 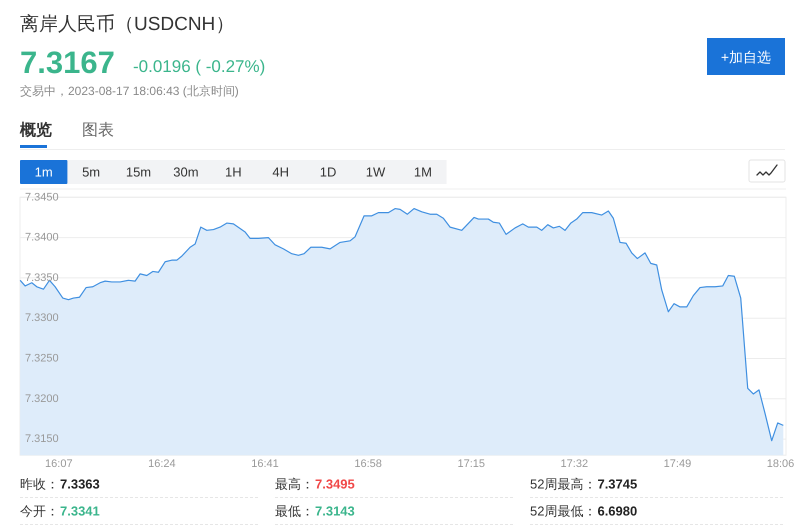 What do you see at coordinates (139, 172) in the screenshot?
I see `text: 15m` at bounding box center [139, 172].